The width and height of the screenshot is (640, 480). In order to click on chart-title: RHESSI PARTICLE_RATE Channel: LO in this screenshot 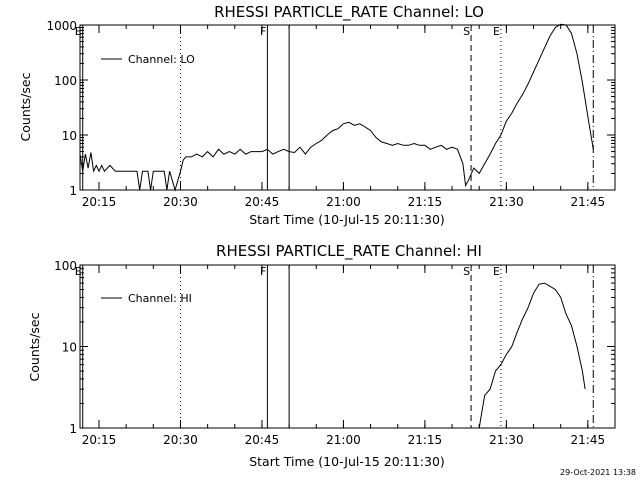, I will do `click(349, 12)`.